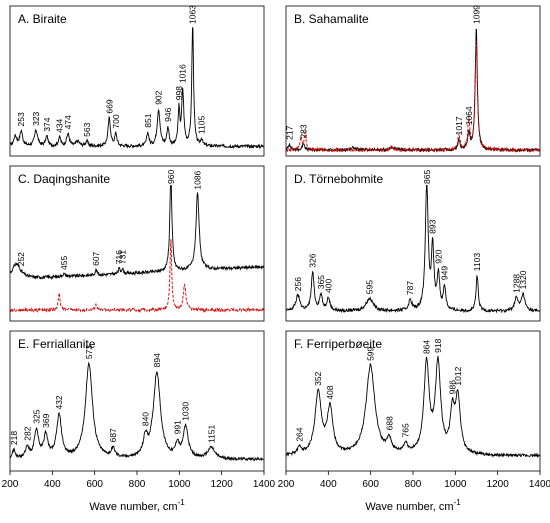 The image size is (550, 523). Describe the element at coordinates (476, 14) in the screenshot. I see `peak-label: 1099` at that location.